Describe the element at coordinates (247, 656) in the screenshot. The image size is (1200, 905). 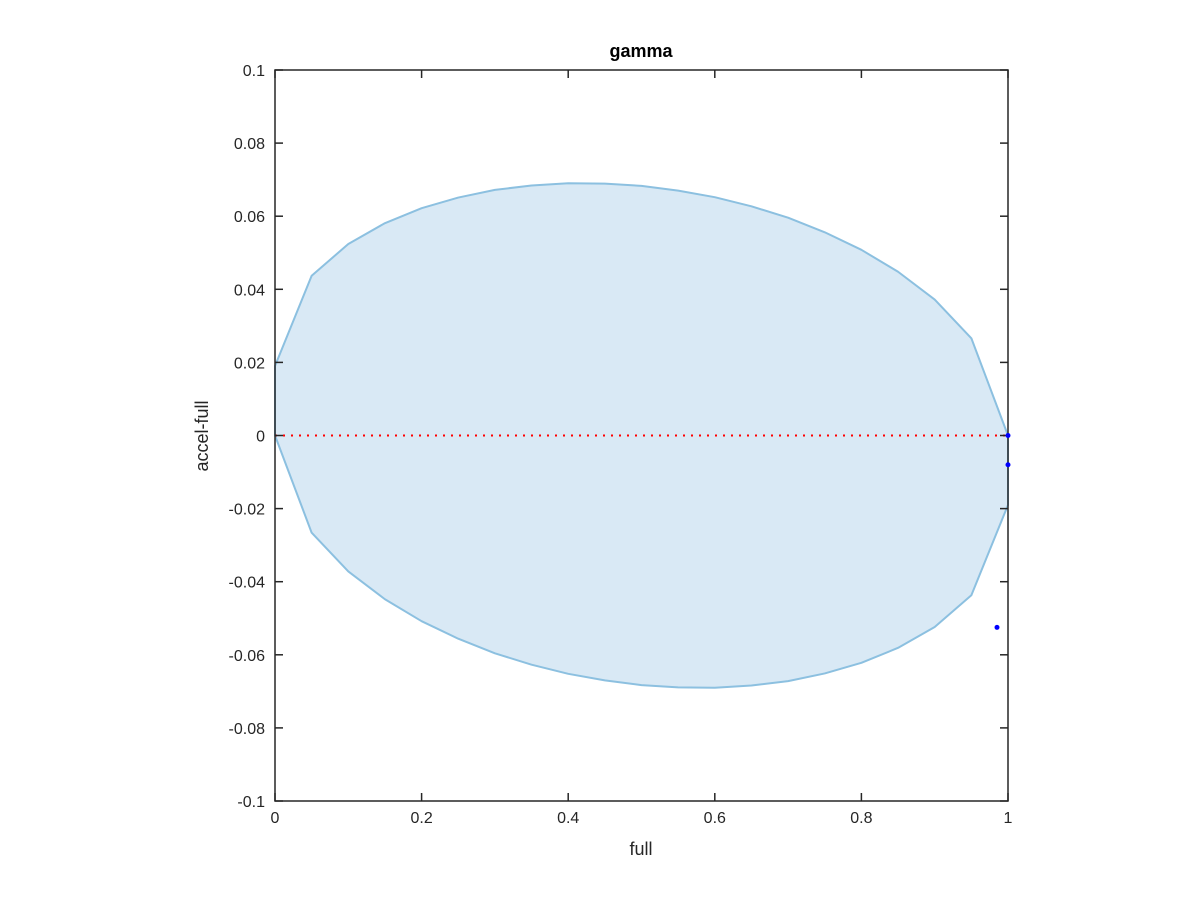
I see `y-tick-label: -0.06` at that location.